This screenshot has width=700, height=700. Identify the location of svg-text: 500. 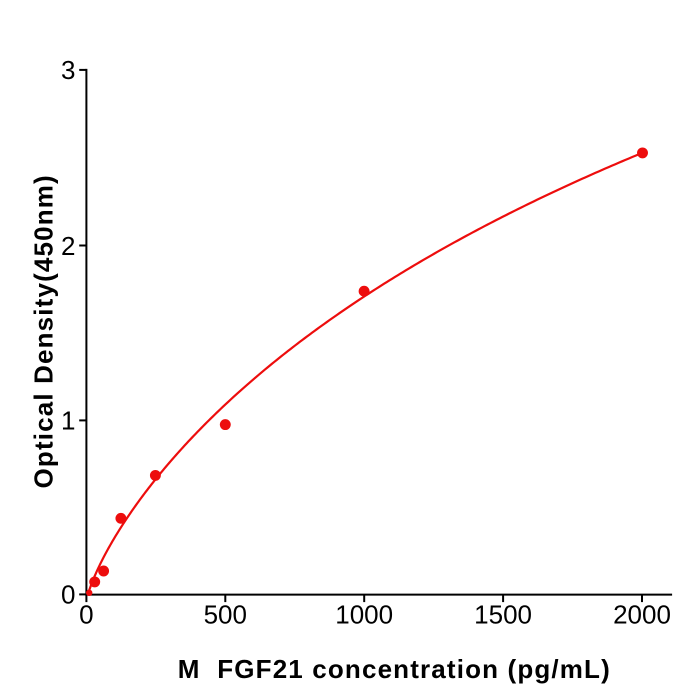
(225, 615).